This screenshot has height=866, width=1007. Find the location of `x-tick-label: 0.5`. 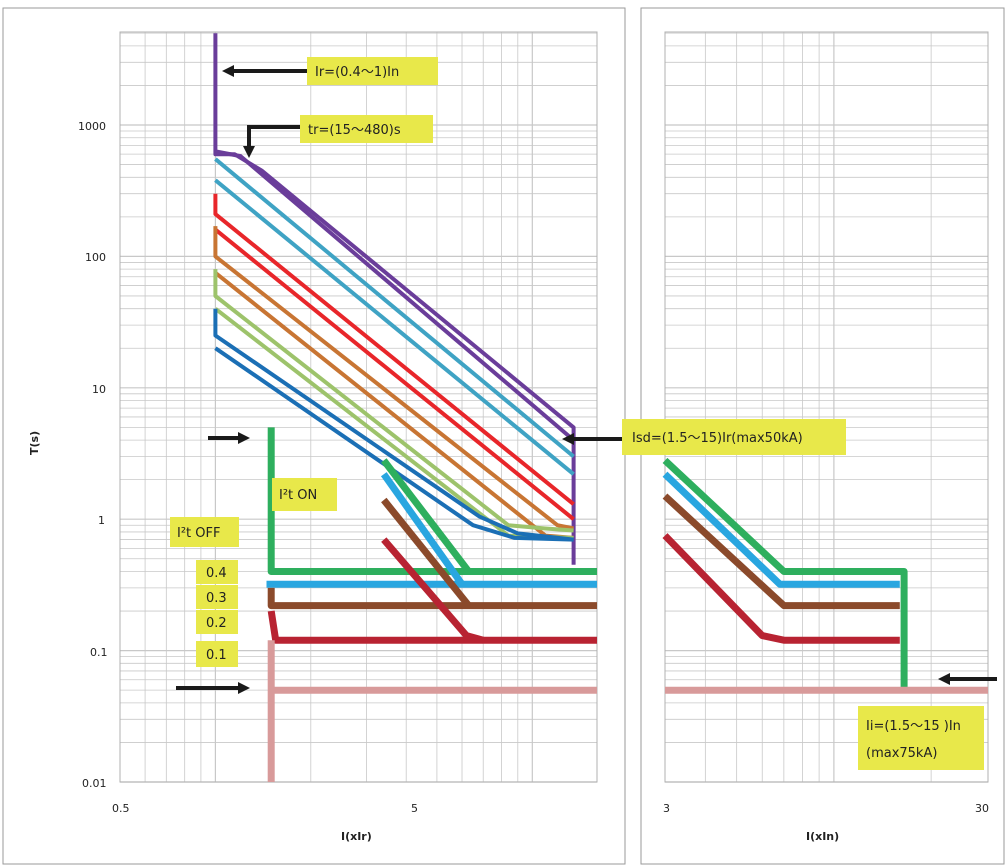

x-tick-label: 0.5 is located at coordinates (121, 808).